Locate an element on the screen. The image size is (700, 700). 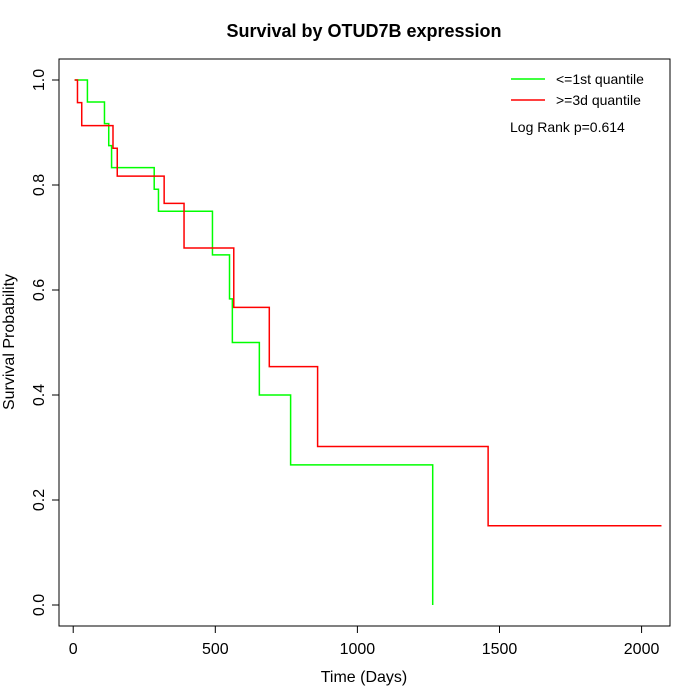
x-axis: 0 500 1000 1500 2000 is located at coordinates (364, 642).